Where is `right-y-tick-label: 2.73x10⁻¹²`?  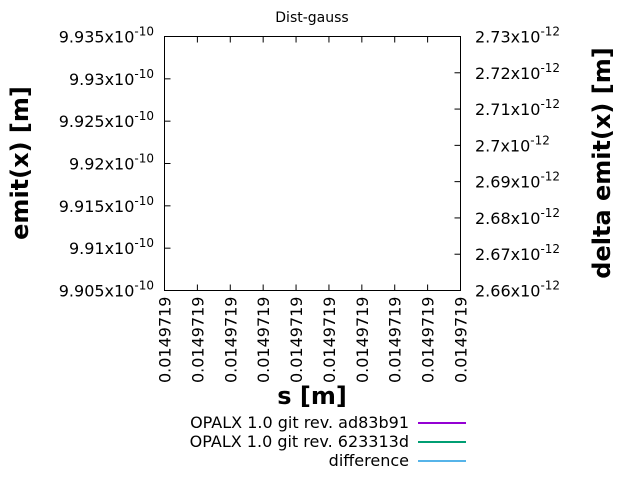 right-y-tick-label: 2.73x10⁻¹² is located at coordinates (517, 36).